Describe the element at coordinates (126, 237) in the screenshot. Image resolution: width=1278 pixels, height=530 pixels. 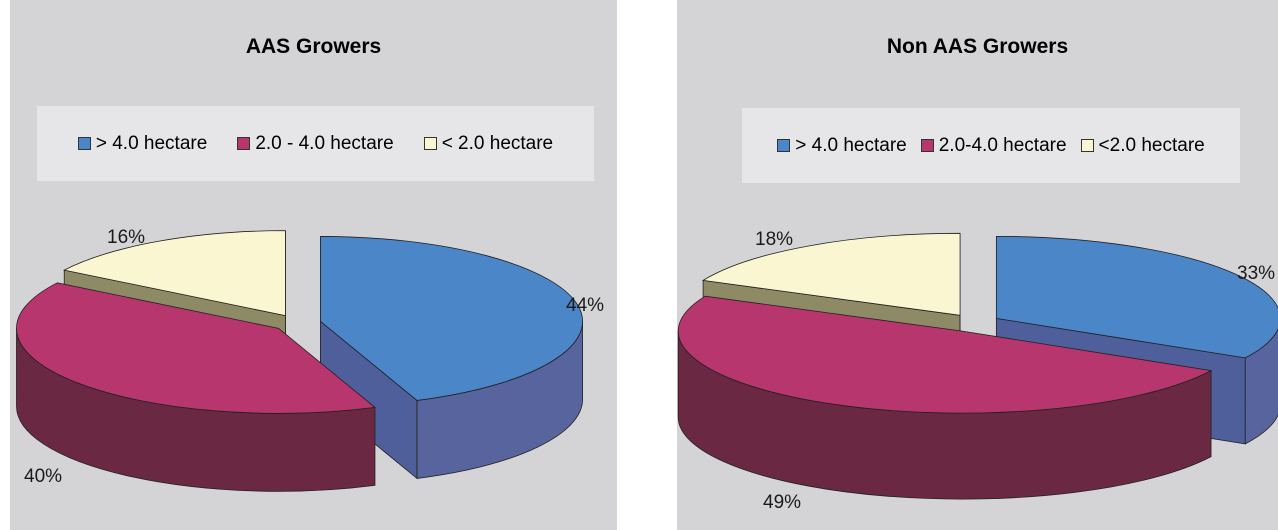
I see `pie-data-label: 16%` at that location.